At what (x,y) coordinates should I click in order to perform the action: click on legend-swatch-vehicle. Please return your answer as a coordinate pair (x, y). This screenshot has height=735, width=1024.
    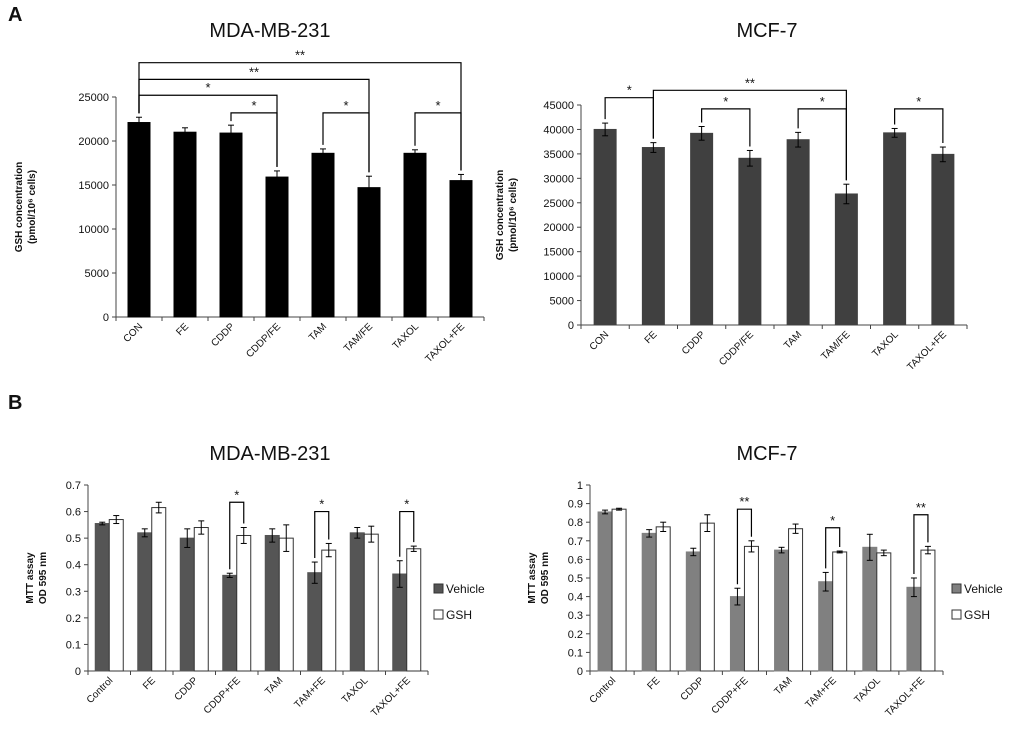
    Looking at the image, I should click on (438, 588).